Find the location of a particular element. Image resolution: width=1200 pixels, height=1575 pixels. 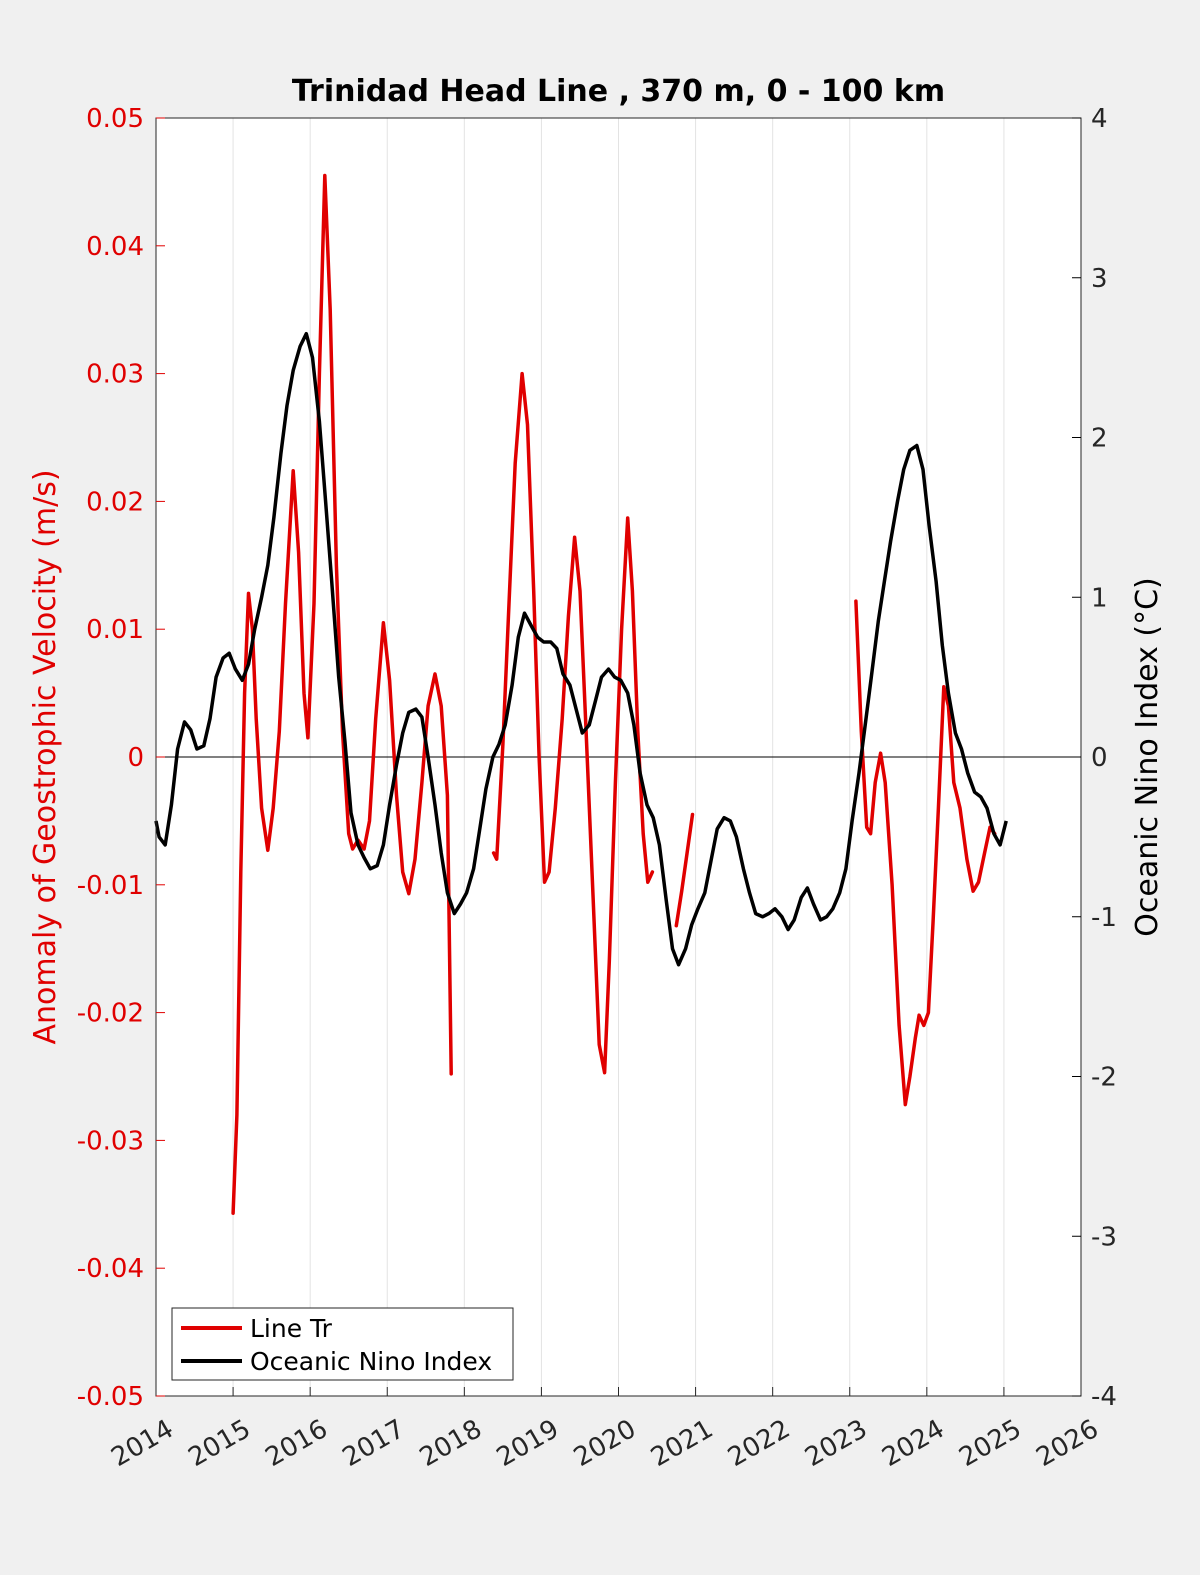

legend-label-line-tr: Line Tr is located at coordinates (291, 1328).